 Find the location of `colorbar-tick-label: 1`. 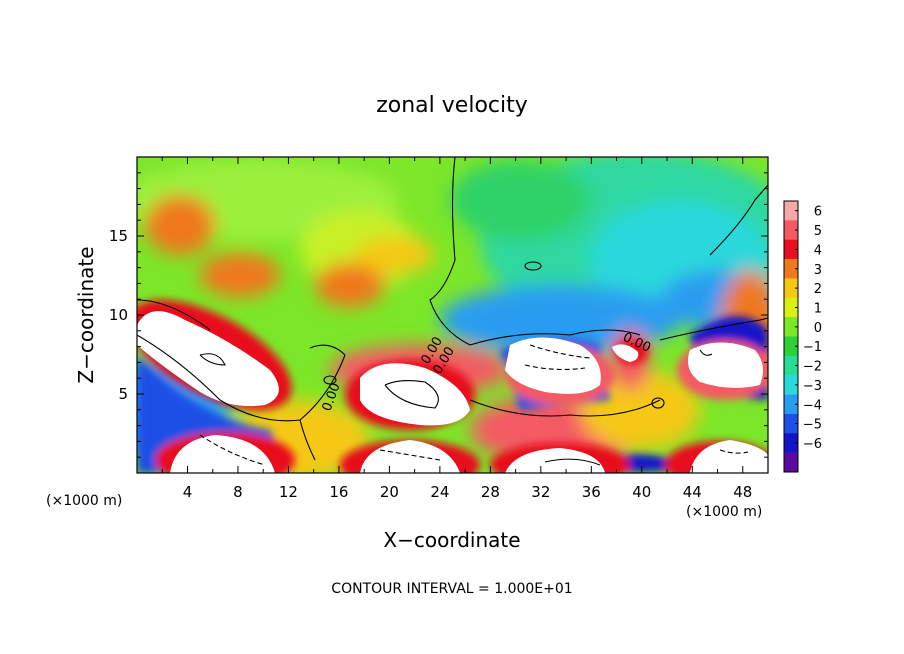

colorbar-tick-label: 1 is located at coordinates (818, 308).